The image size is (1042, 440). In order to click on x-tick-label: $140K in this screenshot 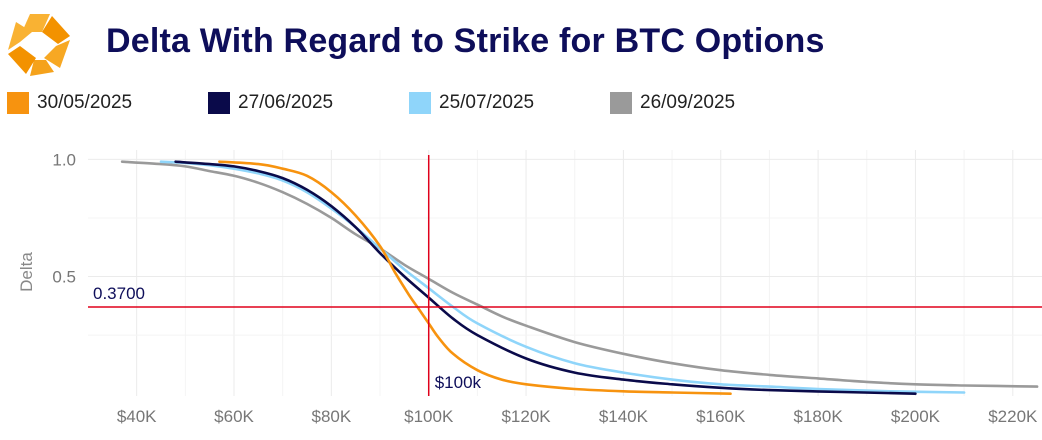, I will do `click(624, 416)`.